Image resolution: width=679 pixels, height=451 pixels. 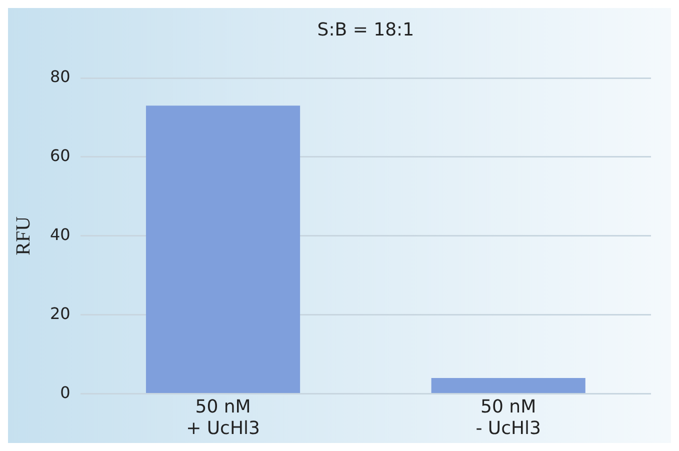 I want to click on y-tick-label: 20, so click(x=60, y=314).